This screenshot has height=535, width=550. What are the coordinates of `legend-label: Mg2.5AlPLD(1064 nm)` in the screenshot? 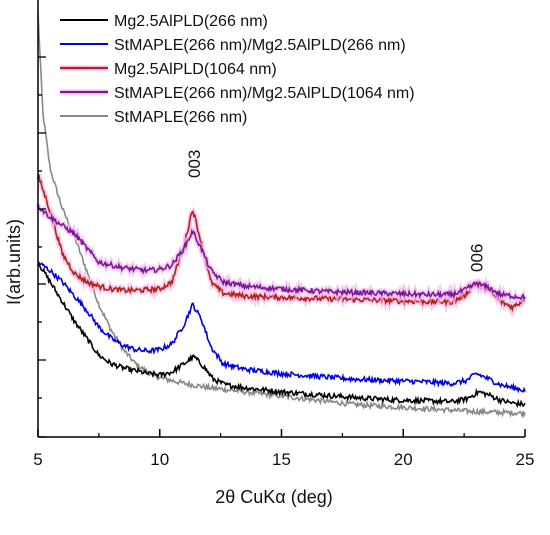 It's located at (195, 69).